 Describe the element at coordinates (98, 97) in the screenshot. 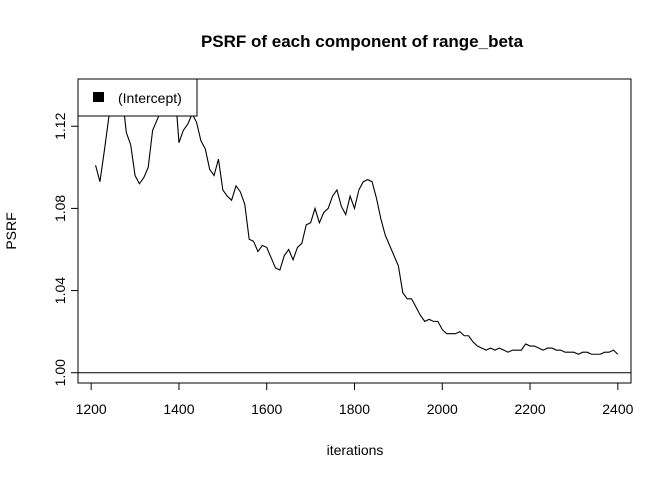

I see `legend-swatch` at that location.